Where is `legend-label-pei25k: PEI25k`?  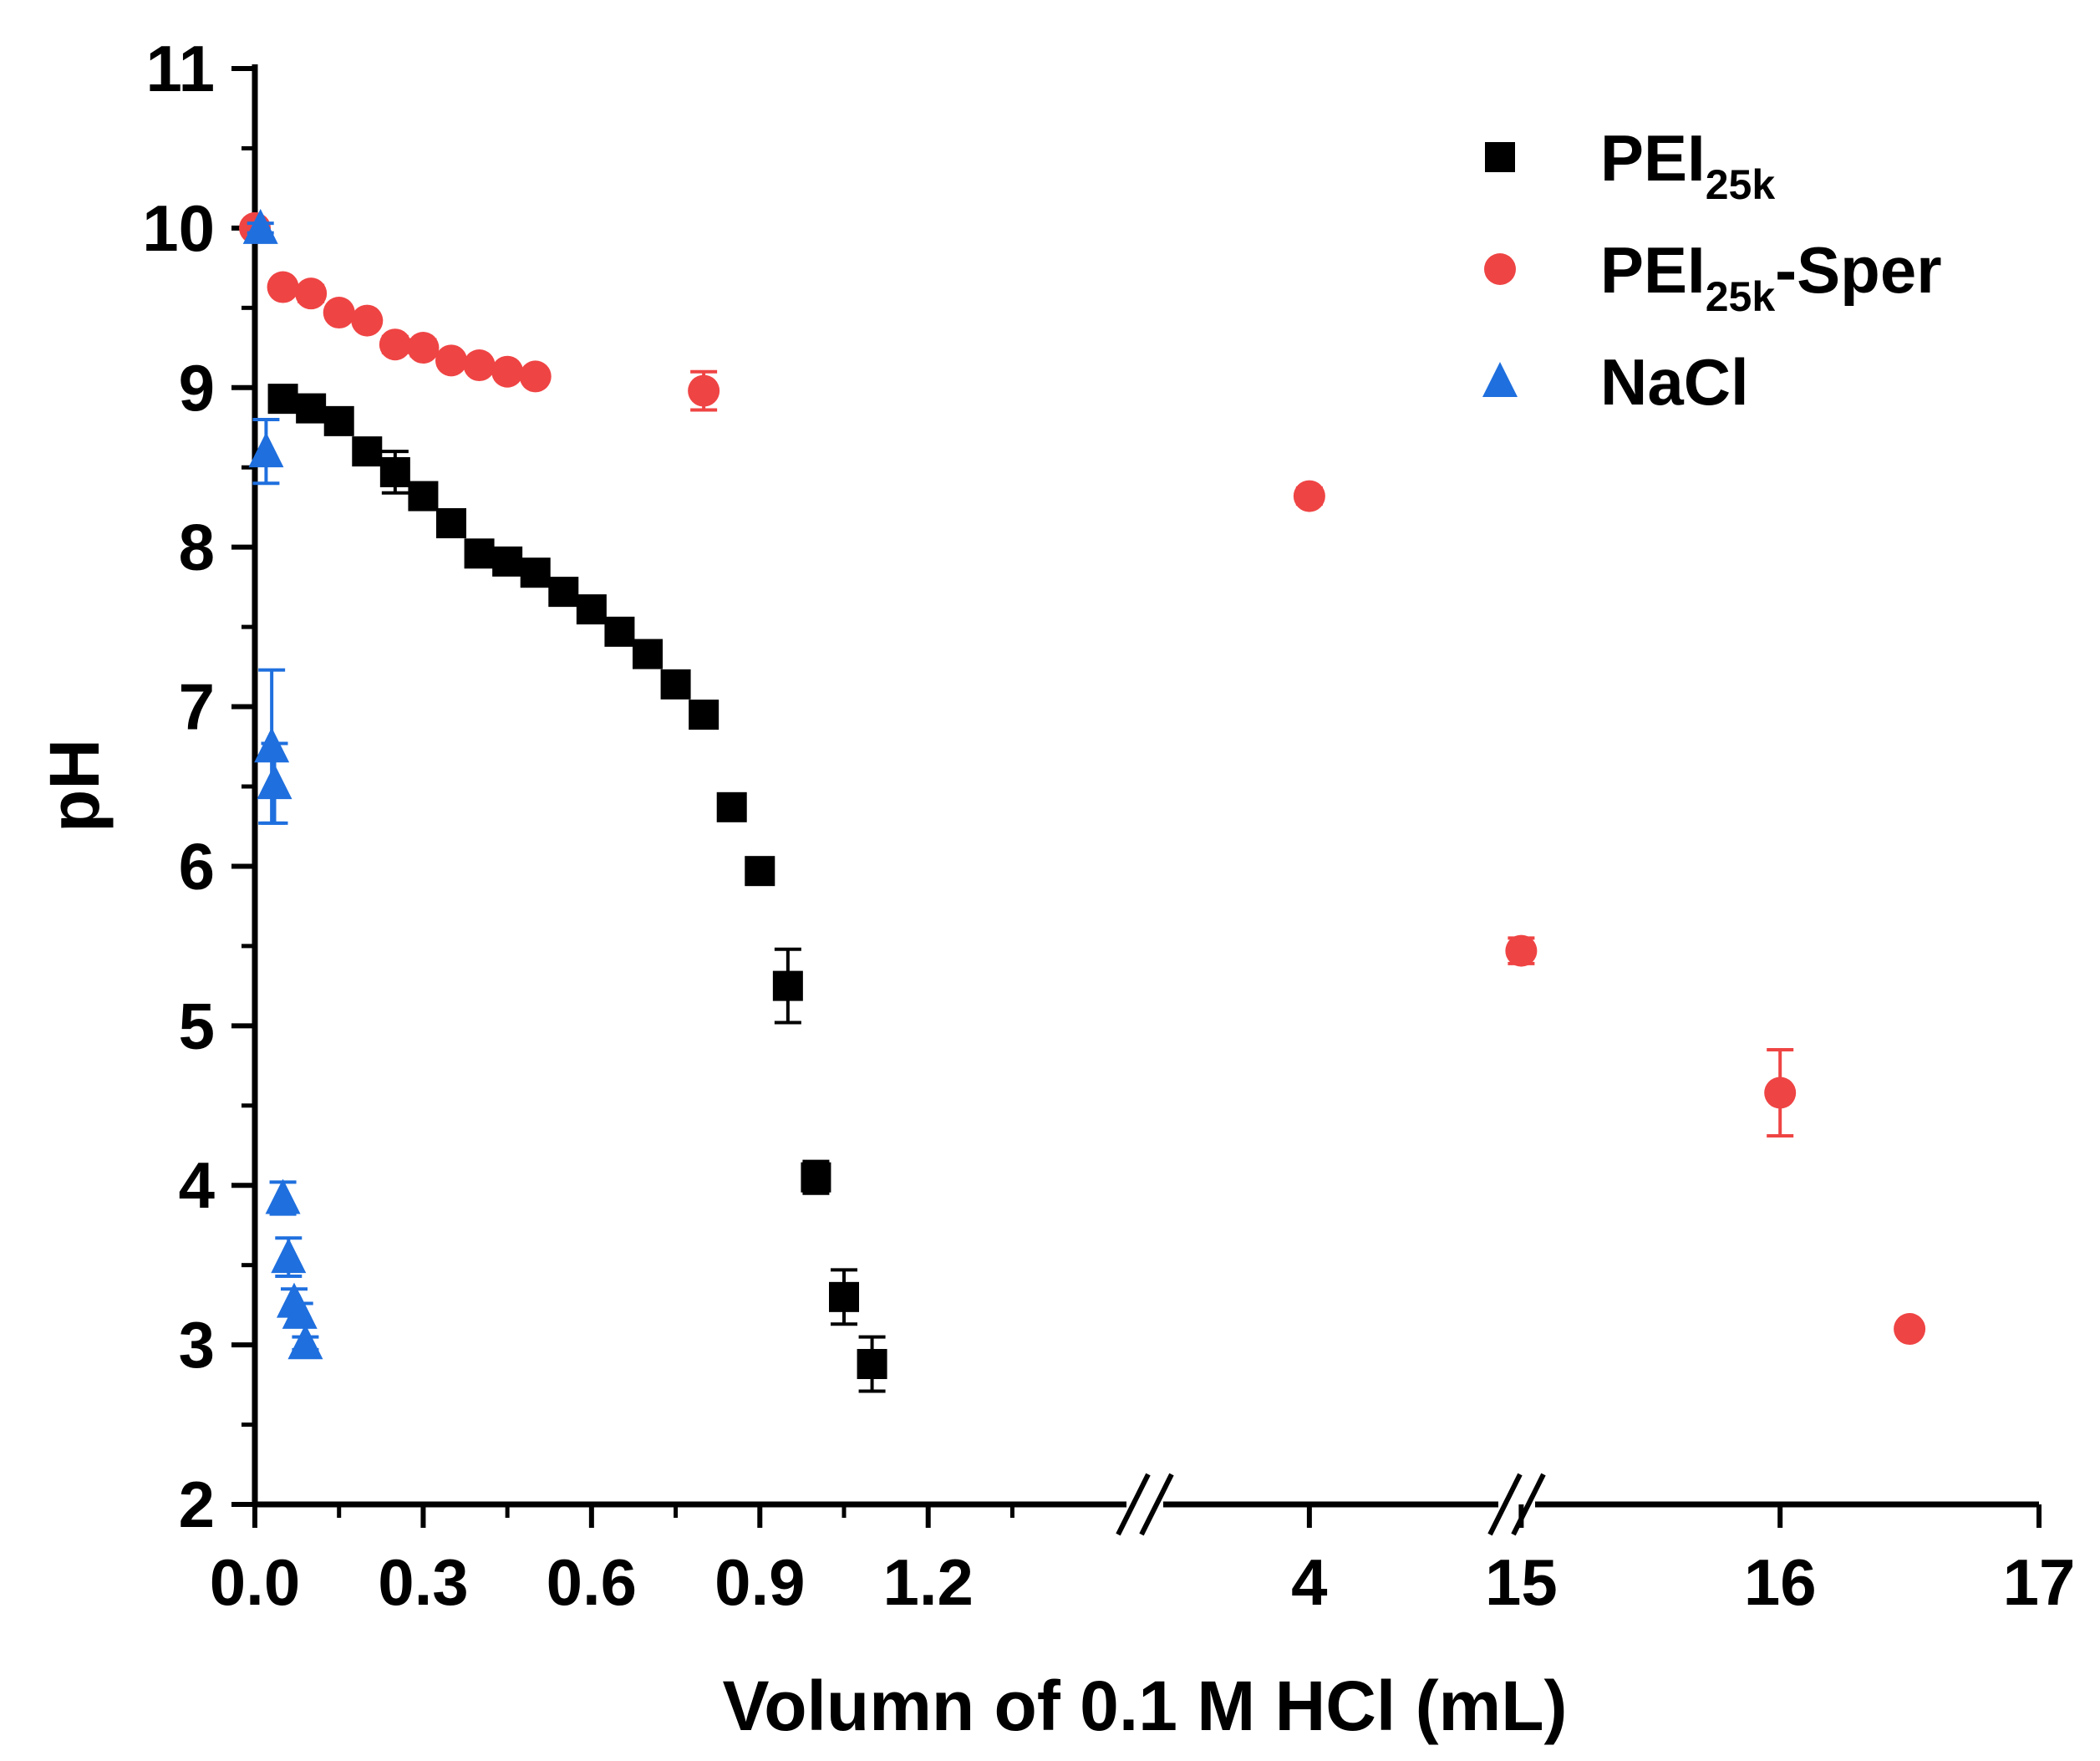
legend-label-pei25k: PEI25k is located at coordinates (1688, 164).